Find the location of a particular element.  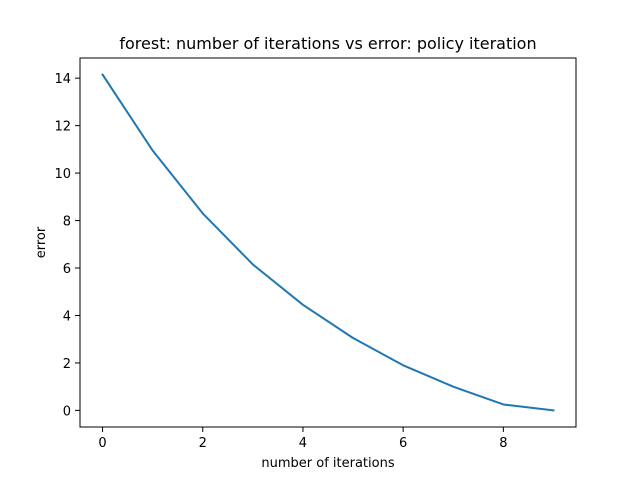

x-axis-label: number of iterations is located at coordinates (327, 463).